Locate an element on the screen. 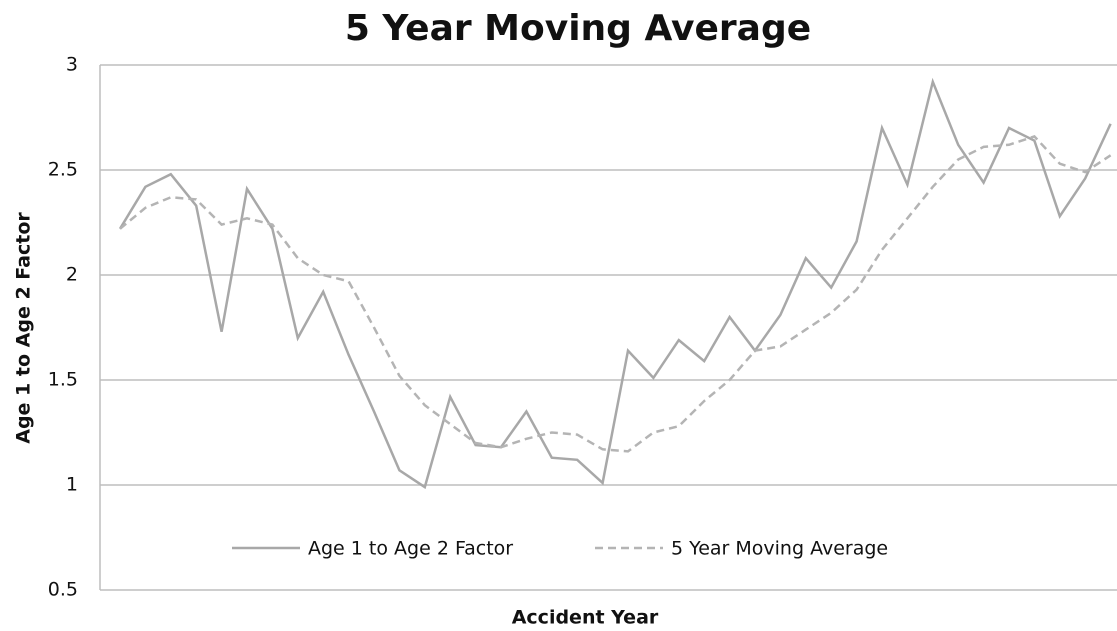  y-tick-label: 1.5 is located at coordinates (63, 380).